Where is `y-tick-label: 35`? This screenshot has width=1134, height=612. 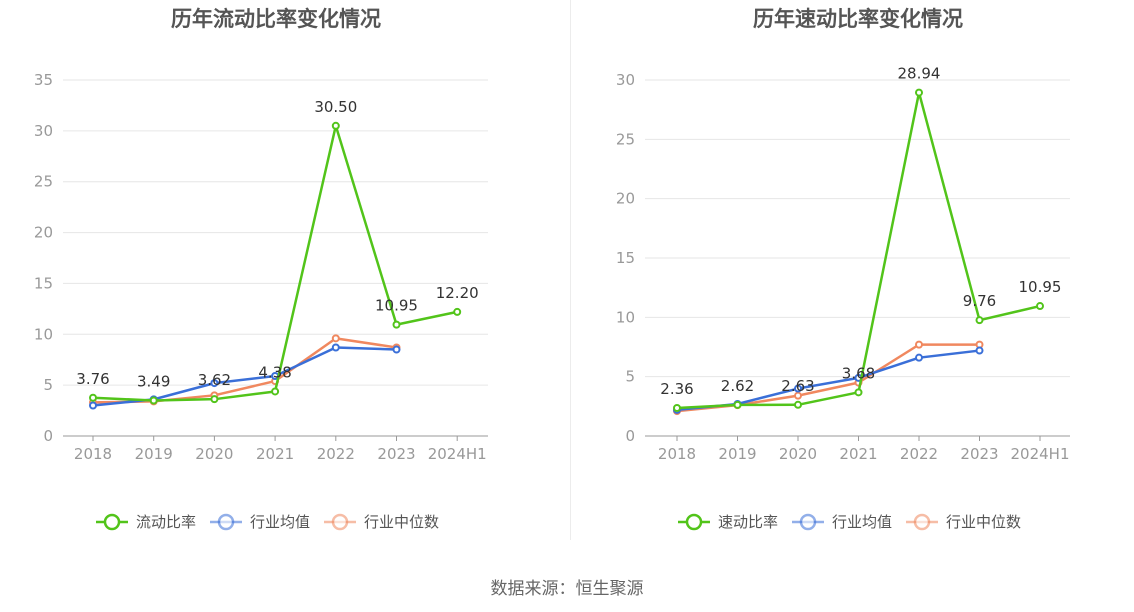 y-tick-label: 35 is located at coordinates (43, 80).